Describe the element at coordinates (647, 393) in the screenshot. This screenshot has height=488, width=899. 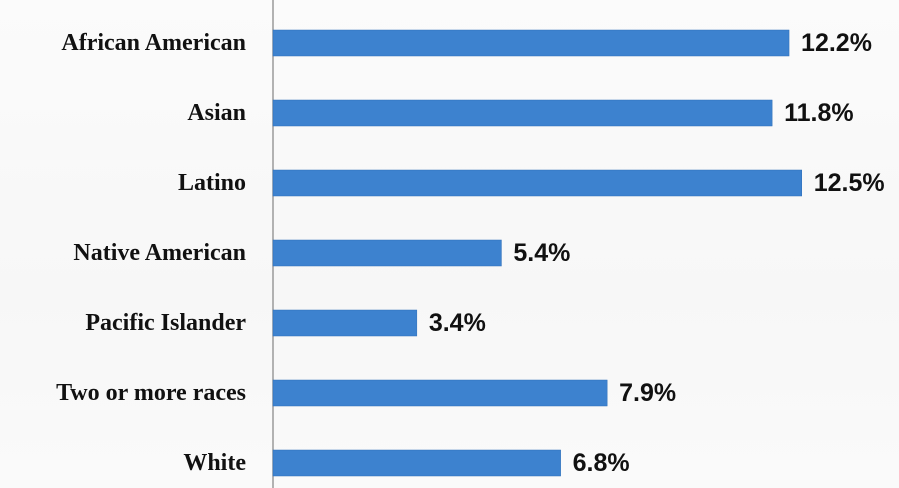
I see `value-label-two-or-more-races: 7.9%` at that location.